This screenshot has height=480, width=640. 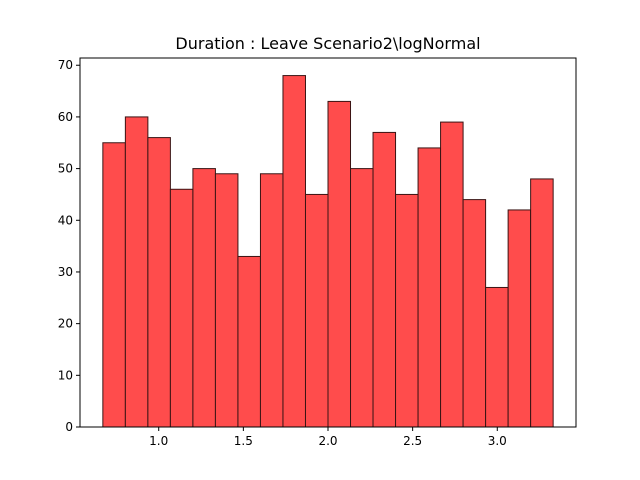 I want to click on chart-title: Duration : Leave Scenario2\logNormal, so click(x=327, y=43).